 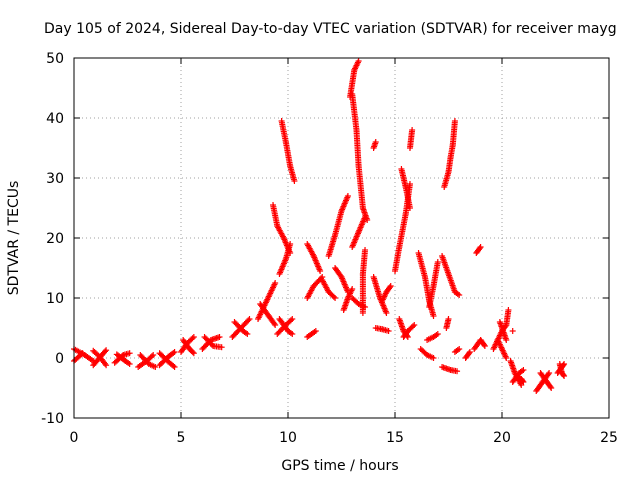 What do you see at coordinates (55, 299) in the screenshot?
I see `y-tick-label: 10` at bounding box center [55, 299].